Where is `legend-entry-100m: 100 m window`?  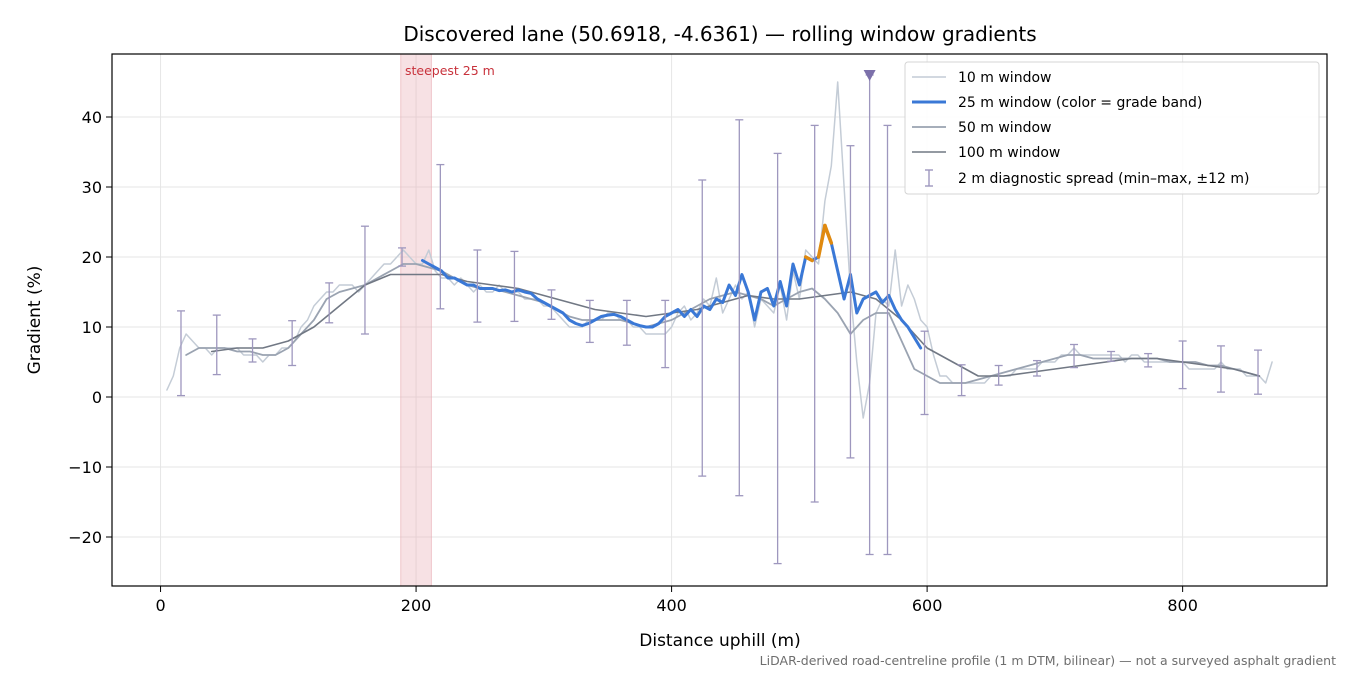 legend-entry-100m: 100 m window is located at coordinates (986, 153).